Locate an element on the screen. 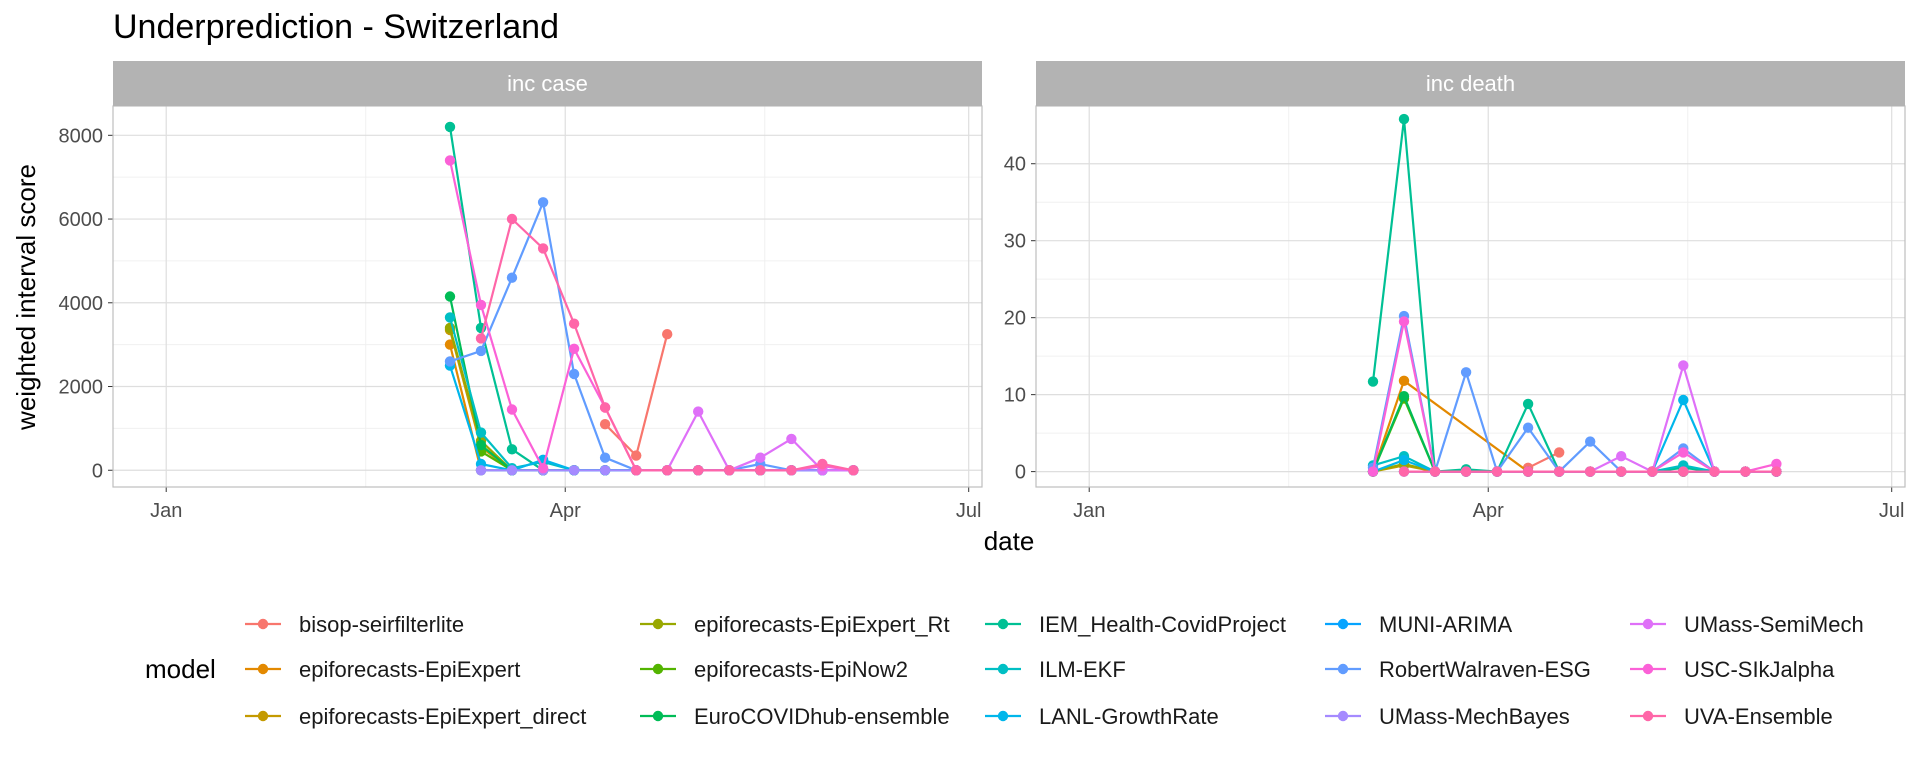  legend-item-epiforecasts-epiexpert: epiforecasts-EpiExpert is located at coordinates (382, 669).